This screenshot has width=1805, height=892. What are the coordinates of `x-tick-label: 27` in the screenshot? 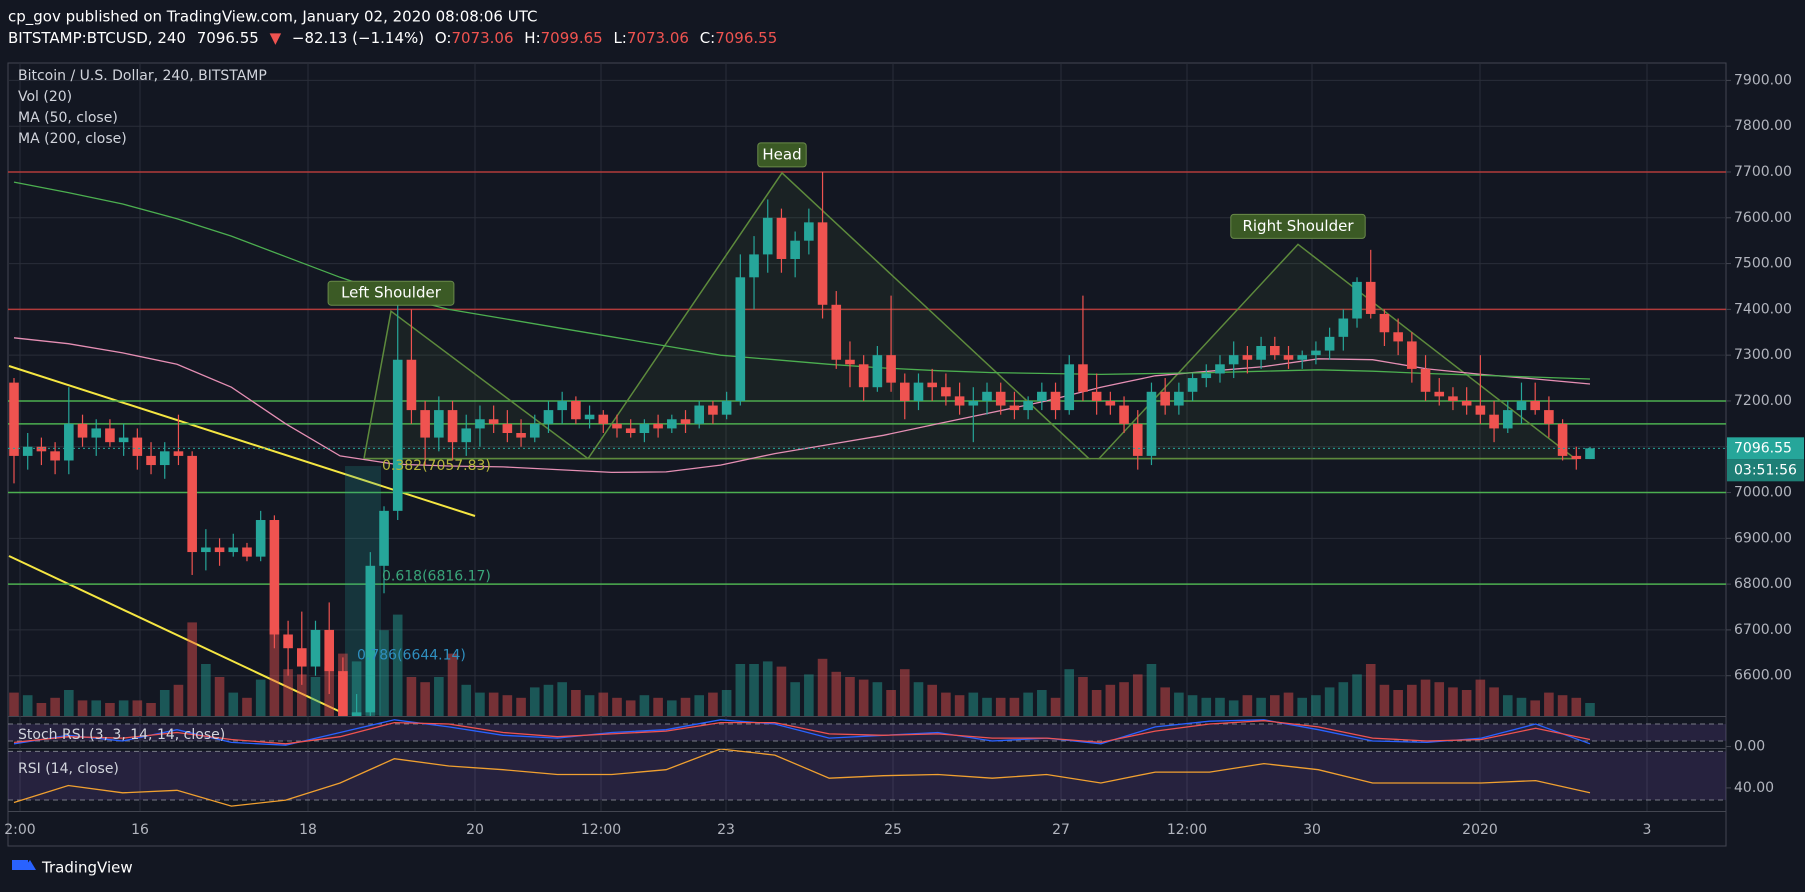 It's located at (1061, 830).